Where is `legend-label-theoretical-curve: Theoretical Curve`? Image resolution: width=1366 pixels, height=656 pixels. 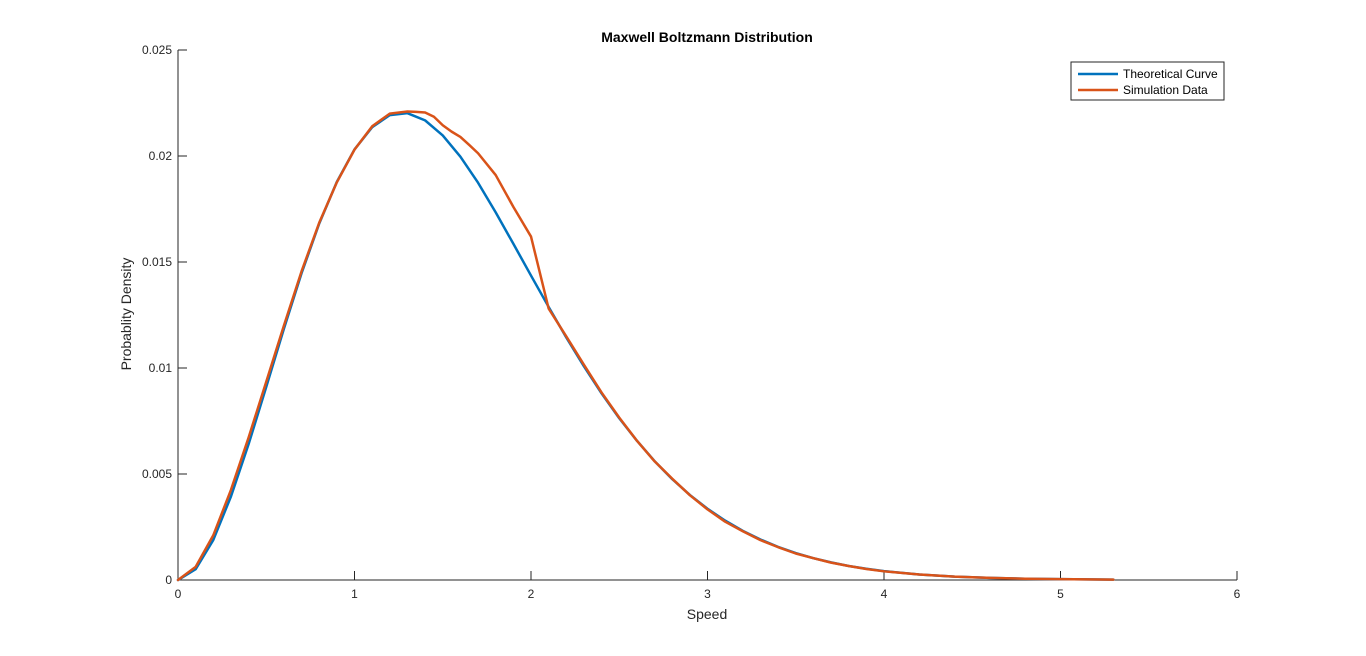 legend-label-theoretical-curve: Theoretical Curve is located at coordinates (1170, 74).